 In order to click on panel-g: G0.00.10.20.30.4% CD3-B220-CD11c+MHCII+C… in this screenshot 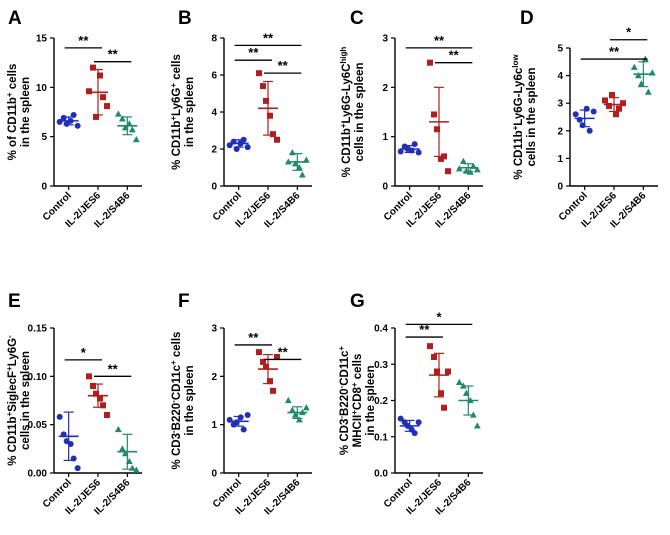, I will do `click(410, 404)`.